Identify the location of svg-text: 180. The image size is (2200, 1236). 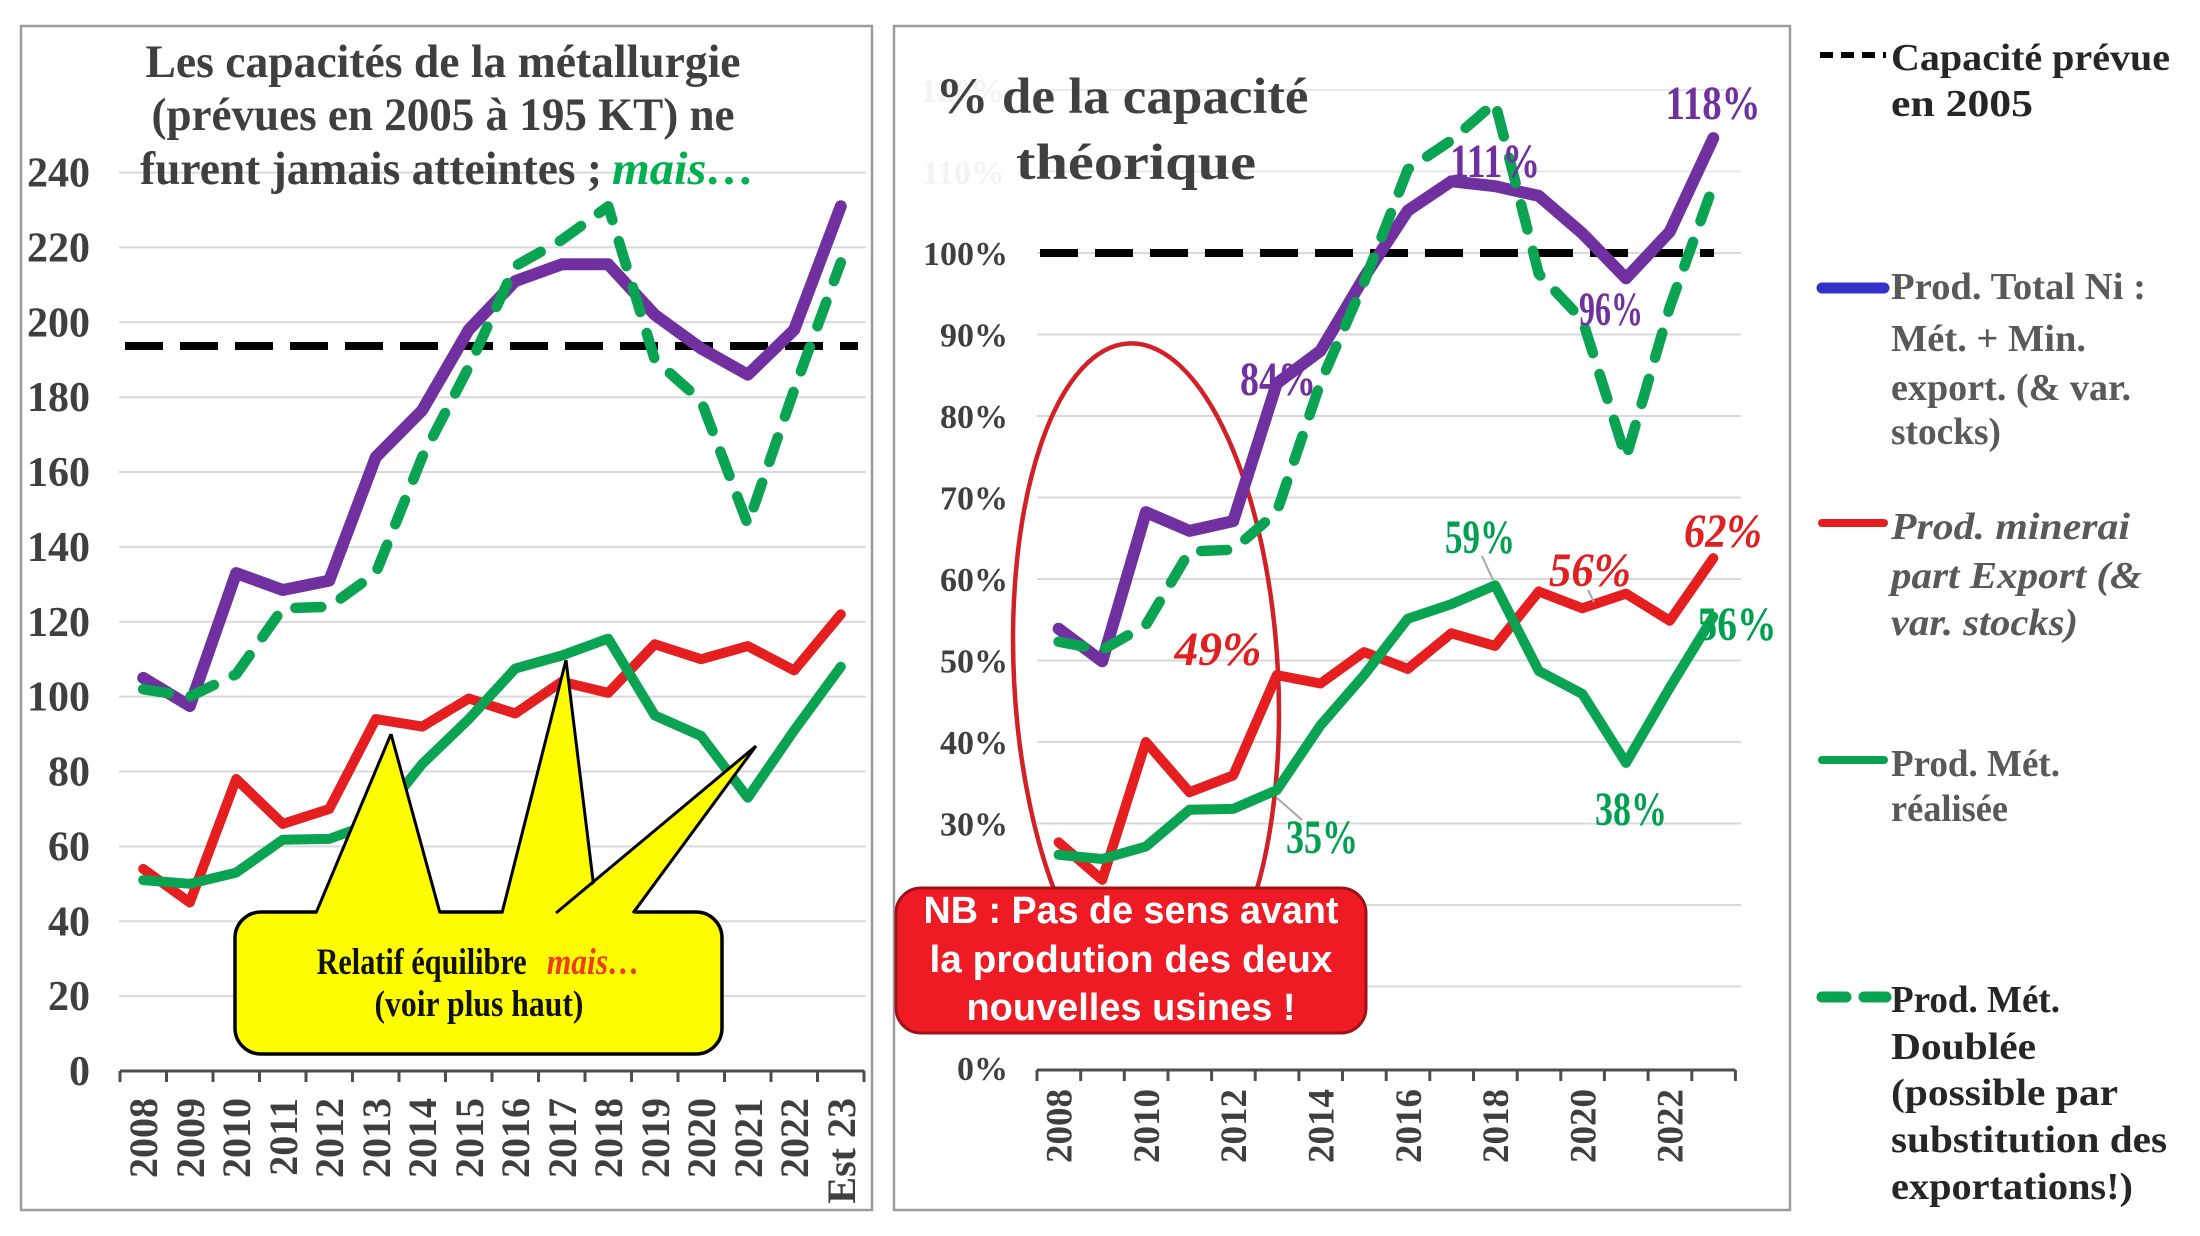
(58, 398).